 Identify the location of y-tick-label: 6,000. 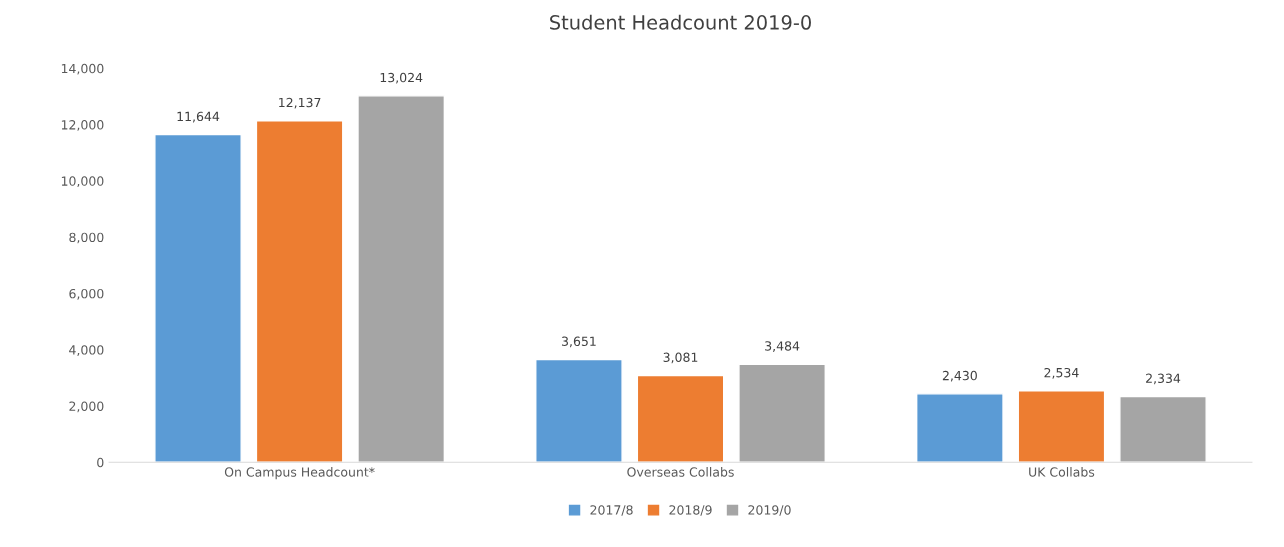
(86, 294).